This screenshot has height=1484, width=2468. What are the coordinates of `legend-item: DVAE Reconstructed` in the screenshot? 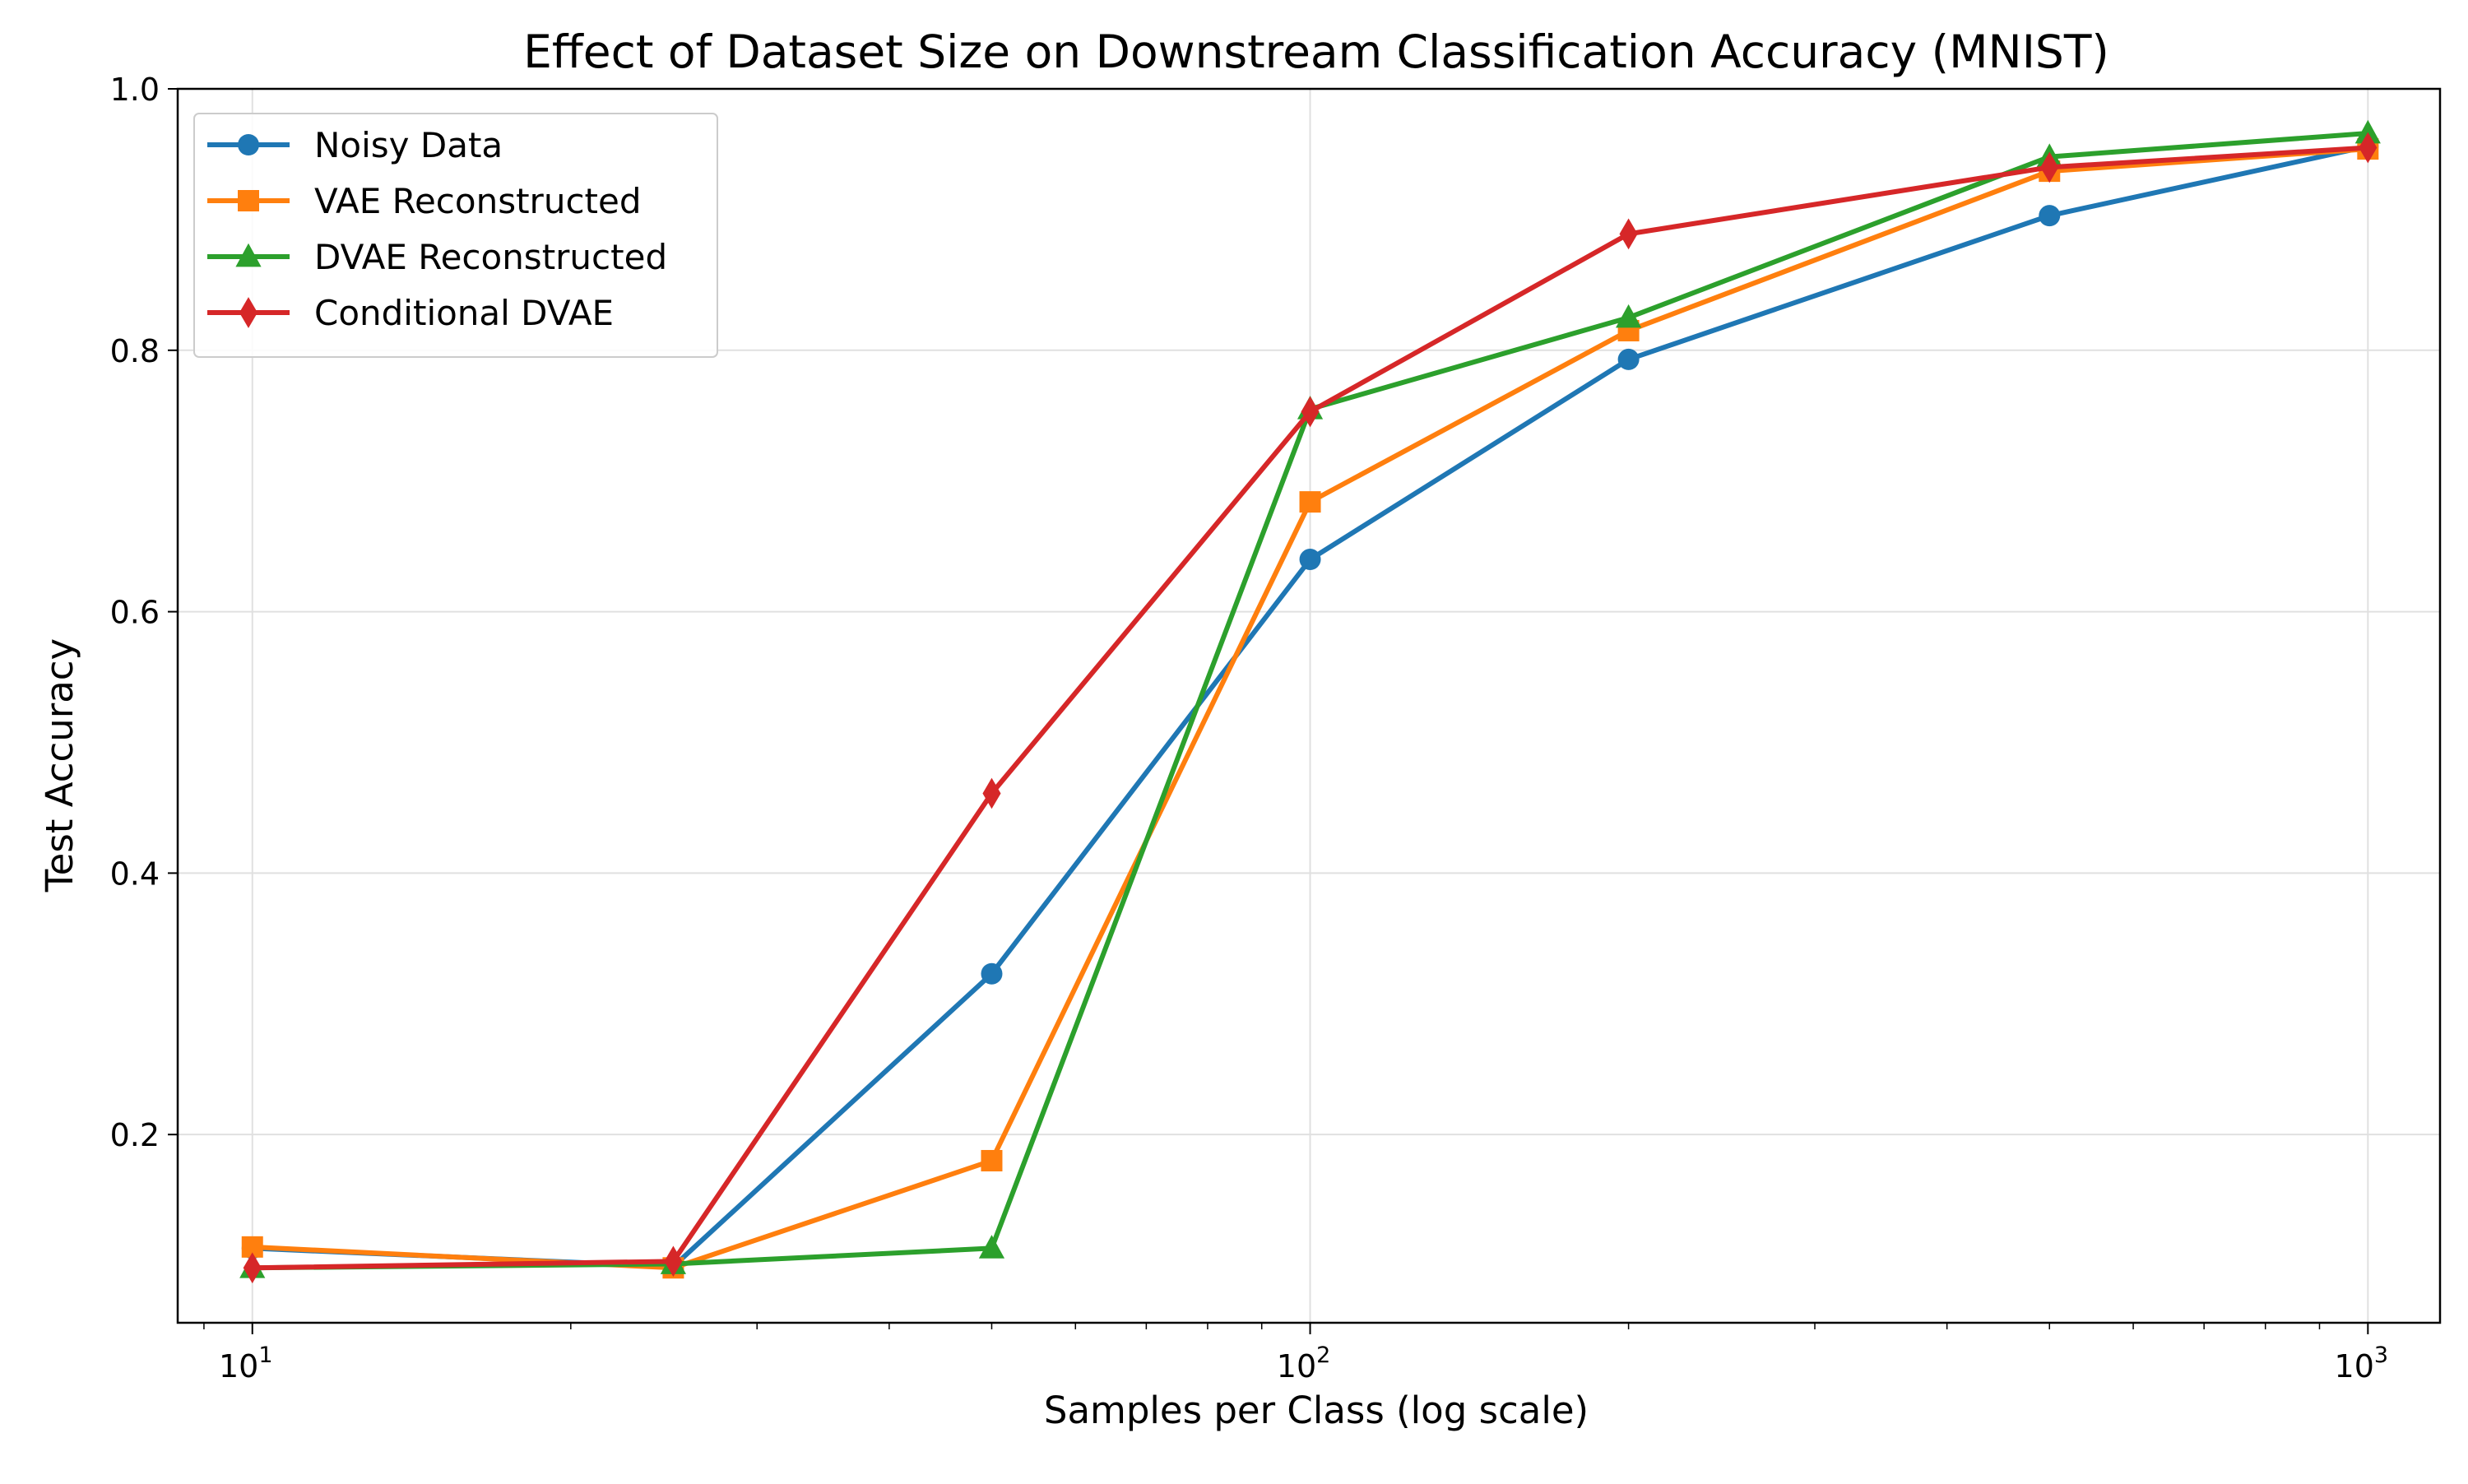 It's located at (437, 257).